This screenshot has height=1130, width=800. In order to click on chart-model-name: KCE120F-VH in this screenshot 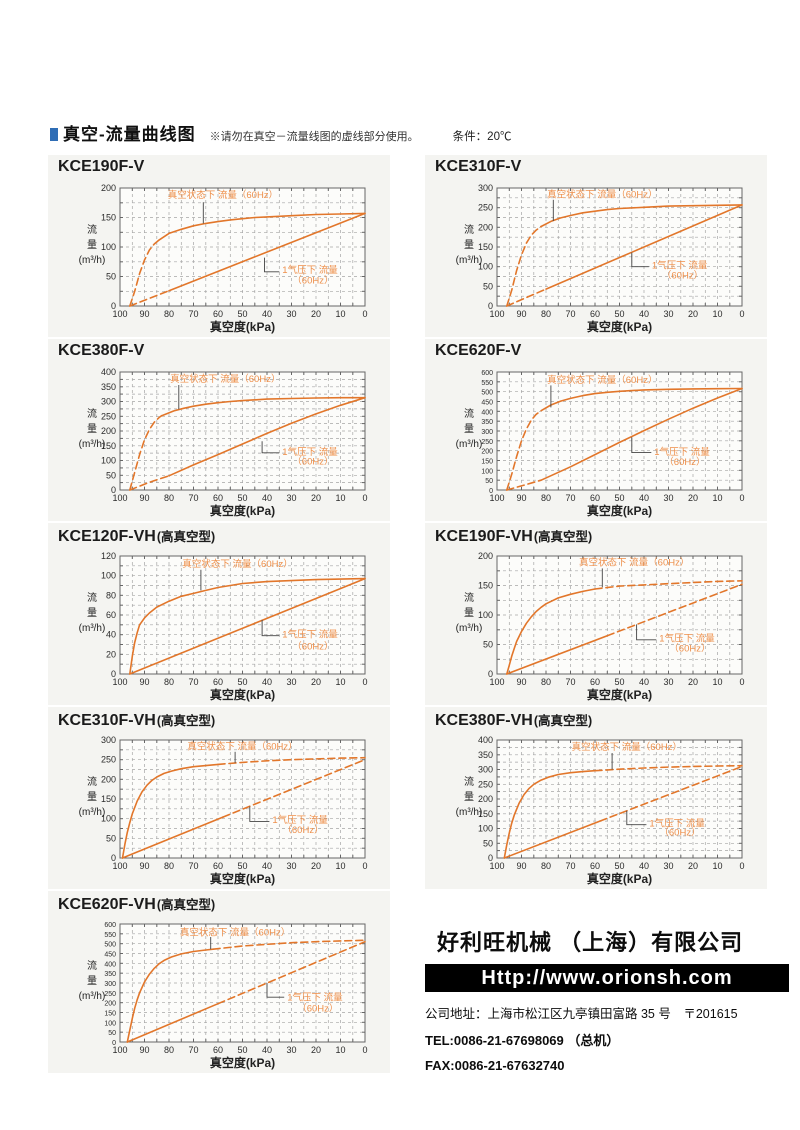, I will do `click(107, 536)`.